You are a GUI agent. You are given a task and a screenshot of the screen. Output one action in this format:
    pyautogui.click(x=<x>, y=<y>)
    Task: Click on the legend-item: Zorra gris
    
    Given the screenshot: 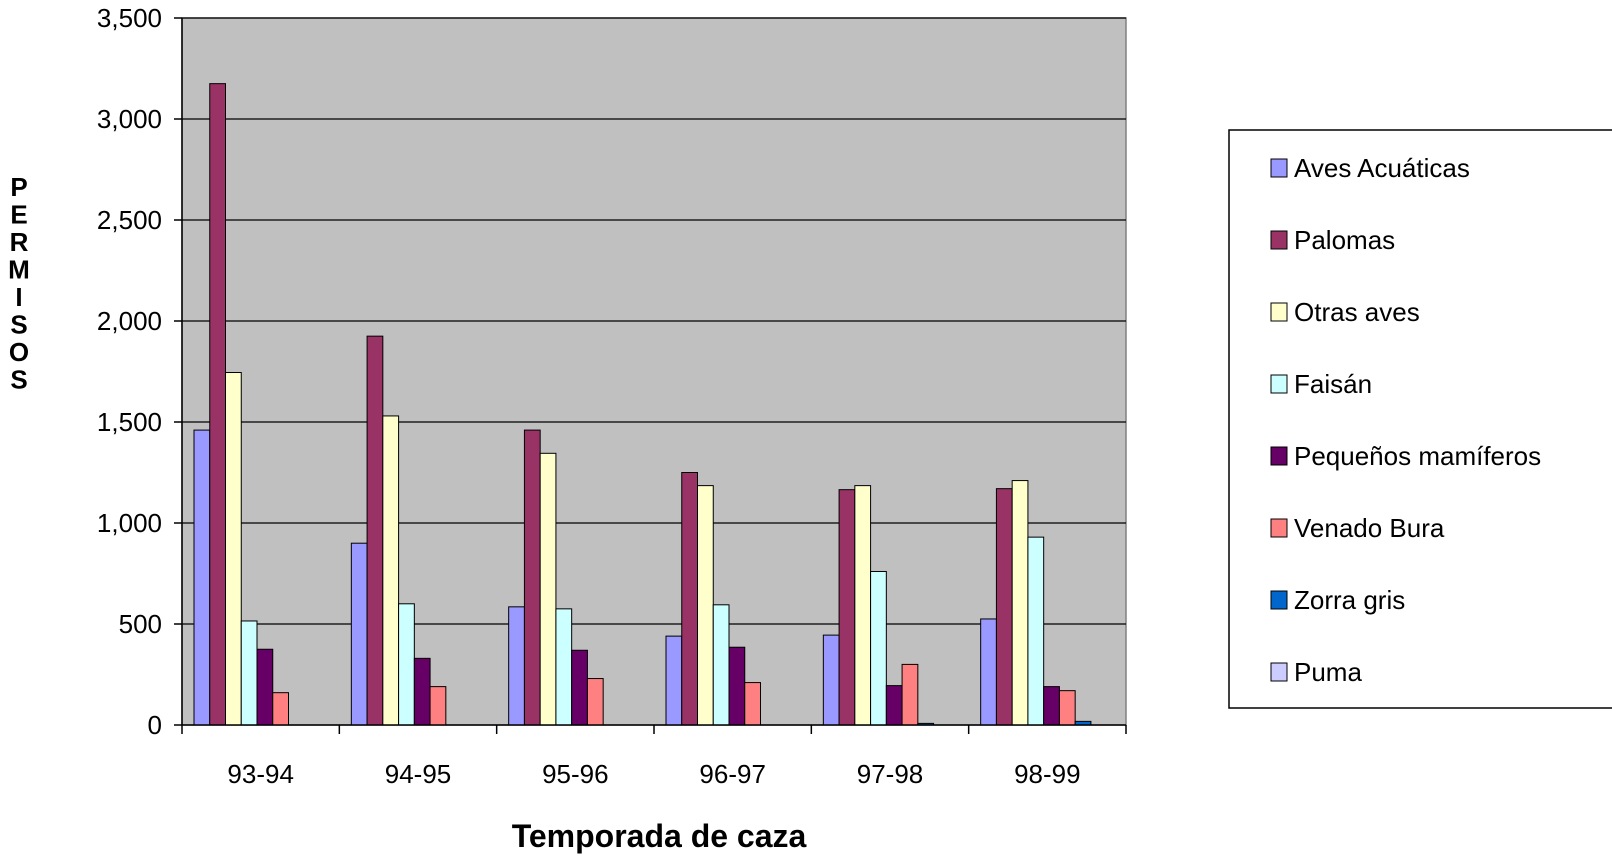 What is the action you would take?
    pyautogui.click(x=1337, y=600)
    